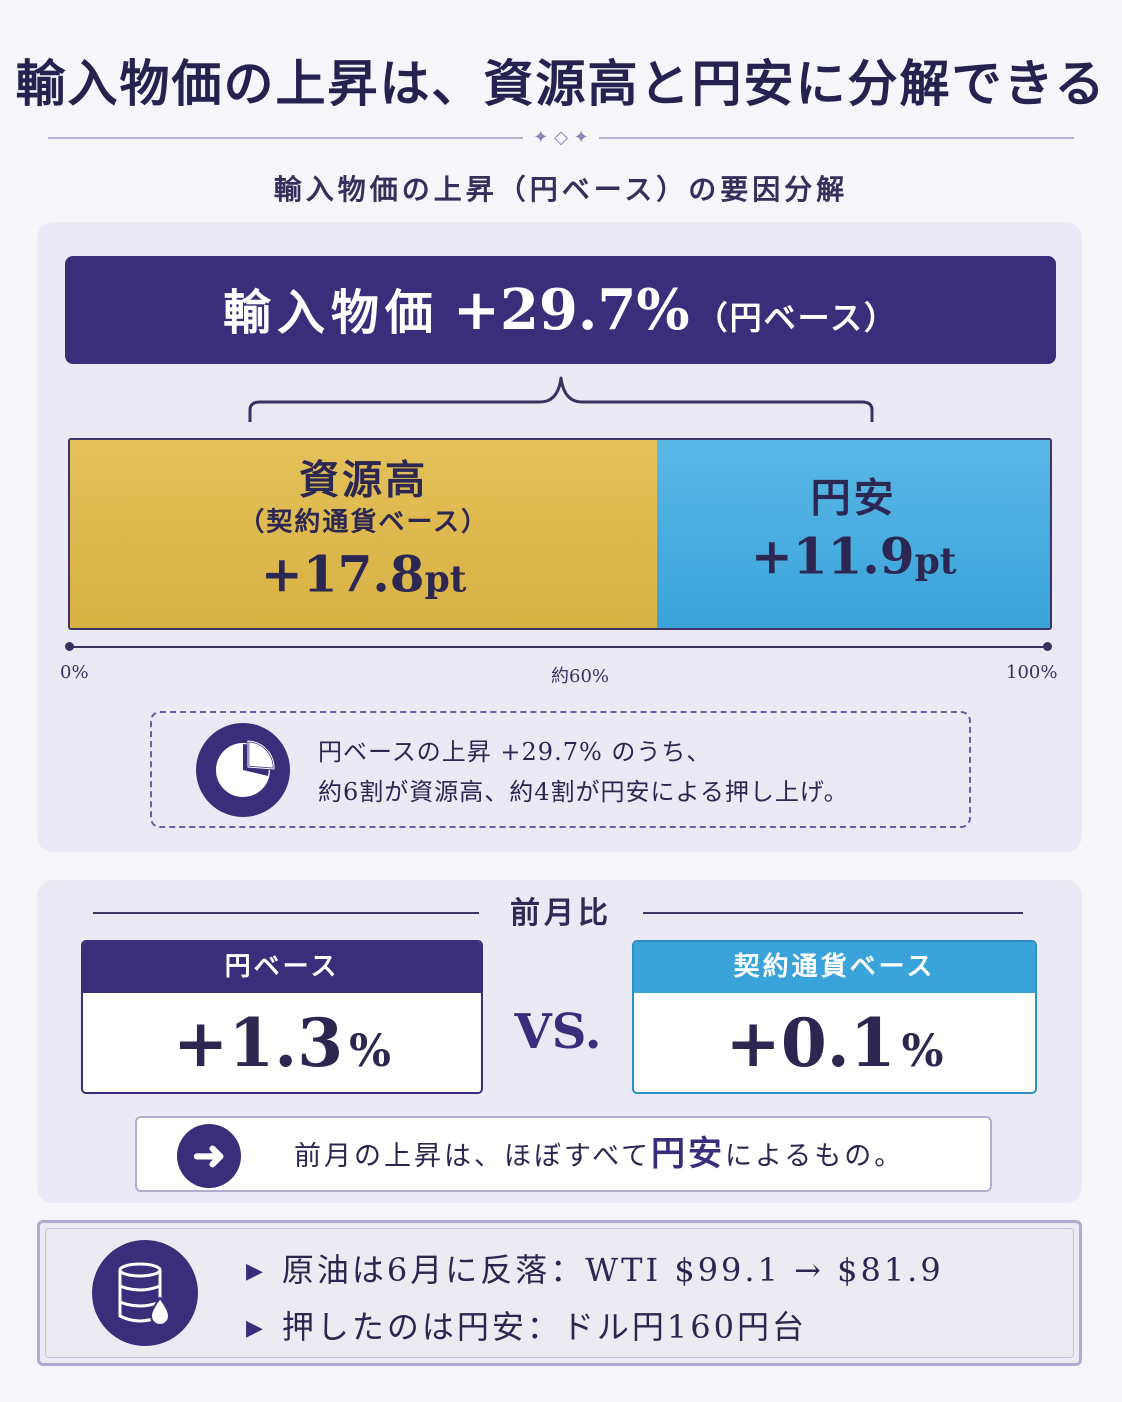  I want to click on conclusion-emphasis: 円安, so click(688, 1154).